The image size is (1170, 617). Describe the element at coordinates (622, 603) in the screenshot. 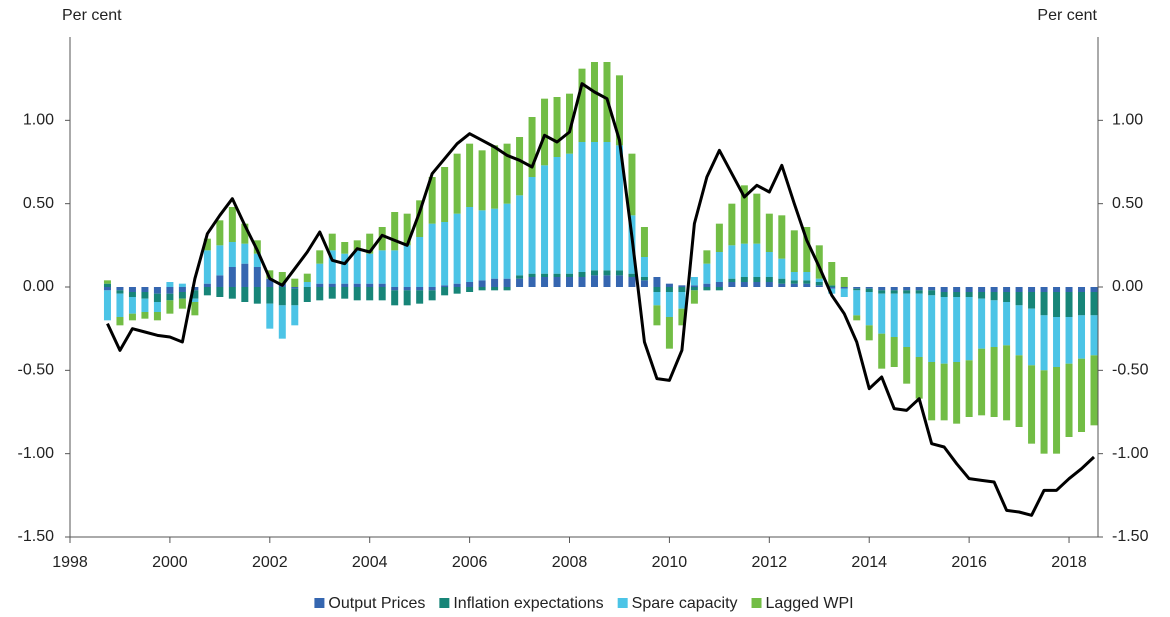

I see `legend-swatch` at that location.